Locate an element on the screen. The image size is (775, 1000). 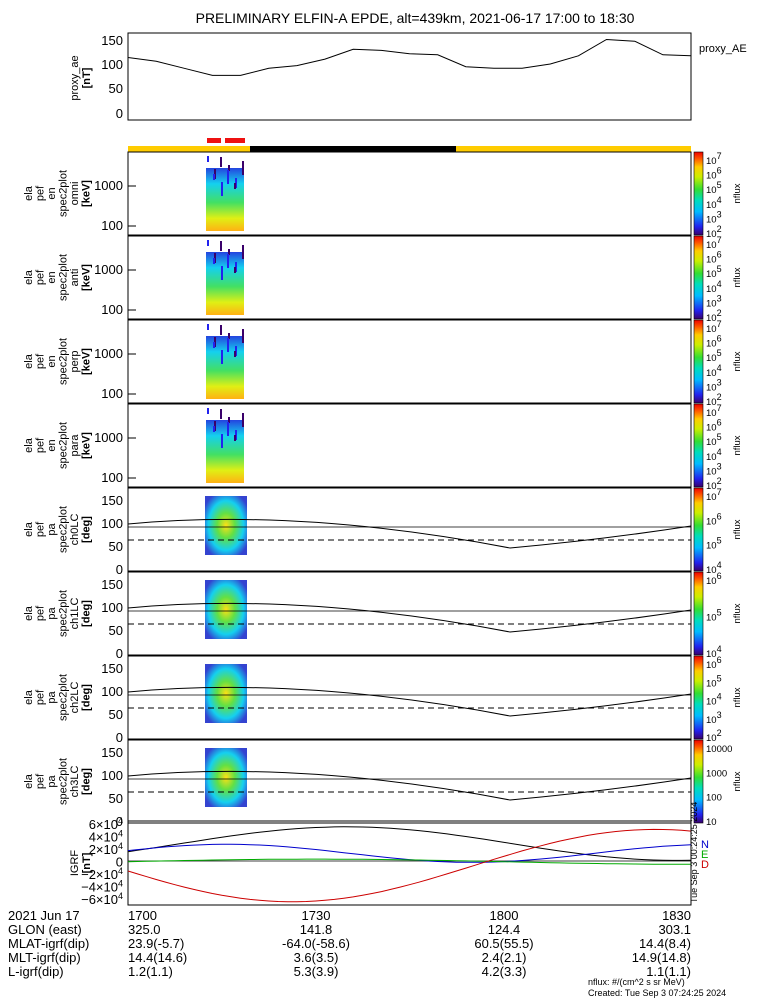
pa-ch2-ytick: 50 is located at coordinates (116, 714).